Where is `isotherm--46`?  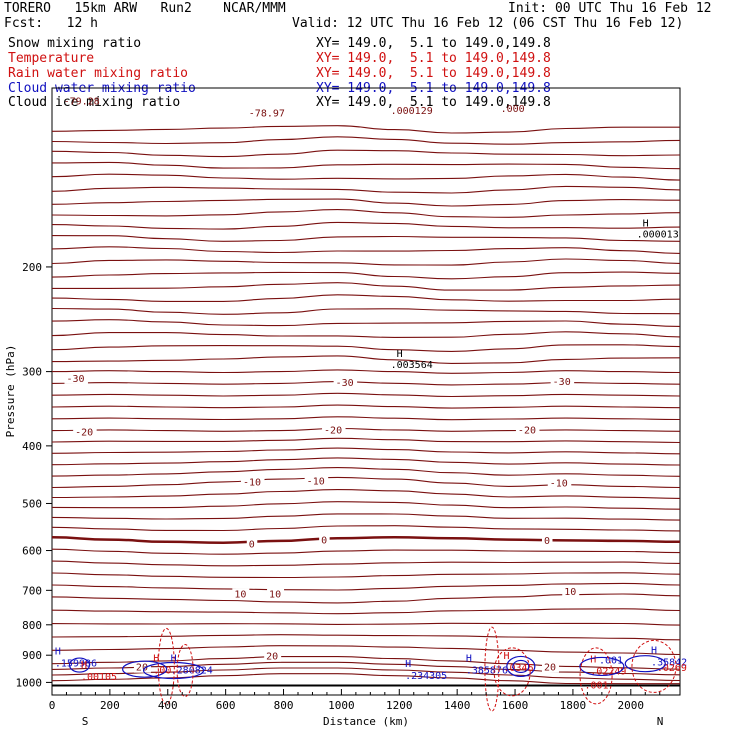
isotherm--46 is located at coordinates (366, 275).